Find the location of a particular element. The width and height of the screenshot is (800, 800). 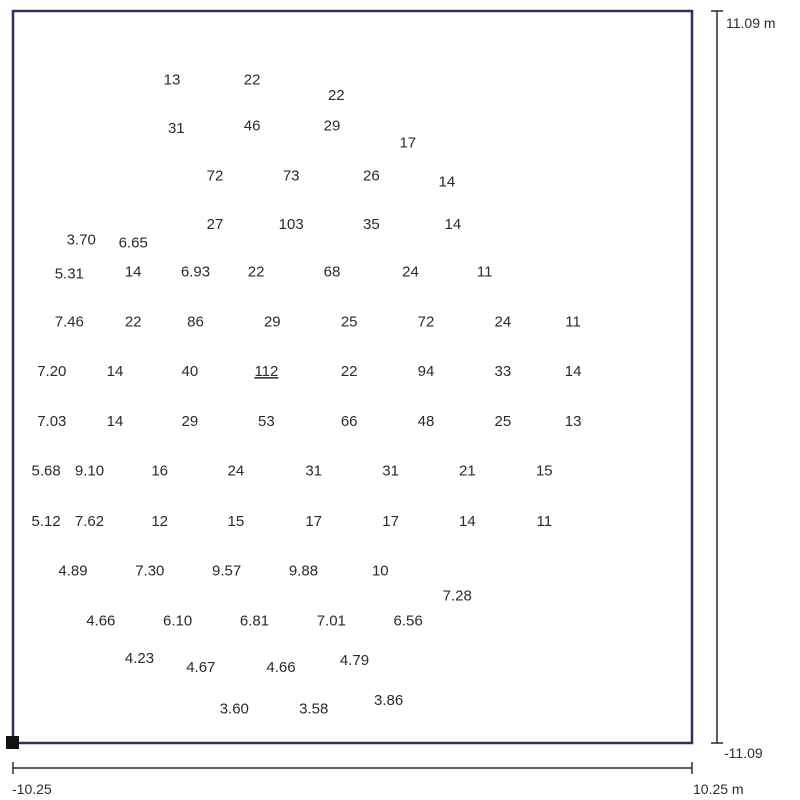

reading-value: 3.70 is located at coordinates (81, 240).